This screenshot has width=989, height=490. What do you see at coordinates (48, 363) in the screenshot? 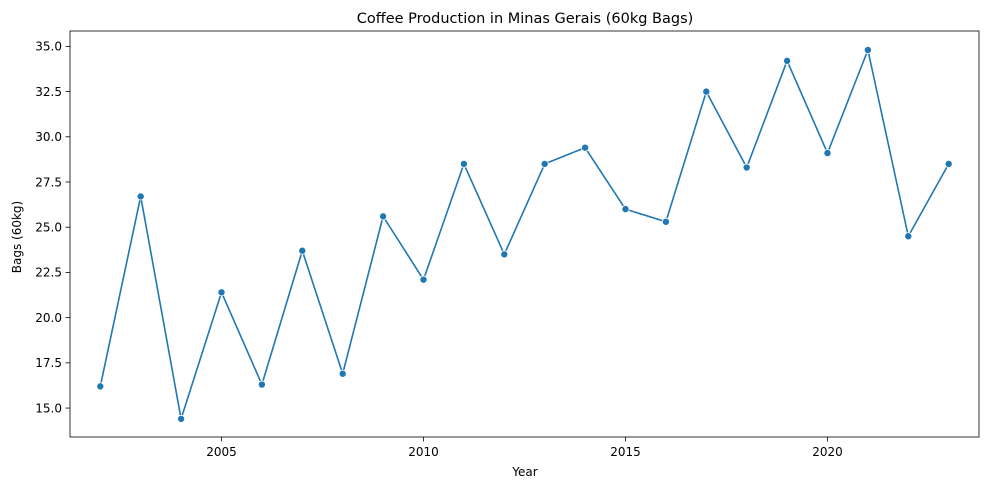
I see `y-tick-label: 17.5` at bounding box center [48, 363].